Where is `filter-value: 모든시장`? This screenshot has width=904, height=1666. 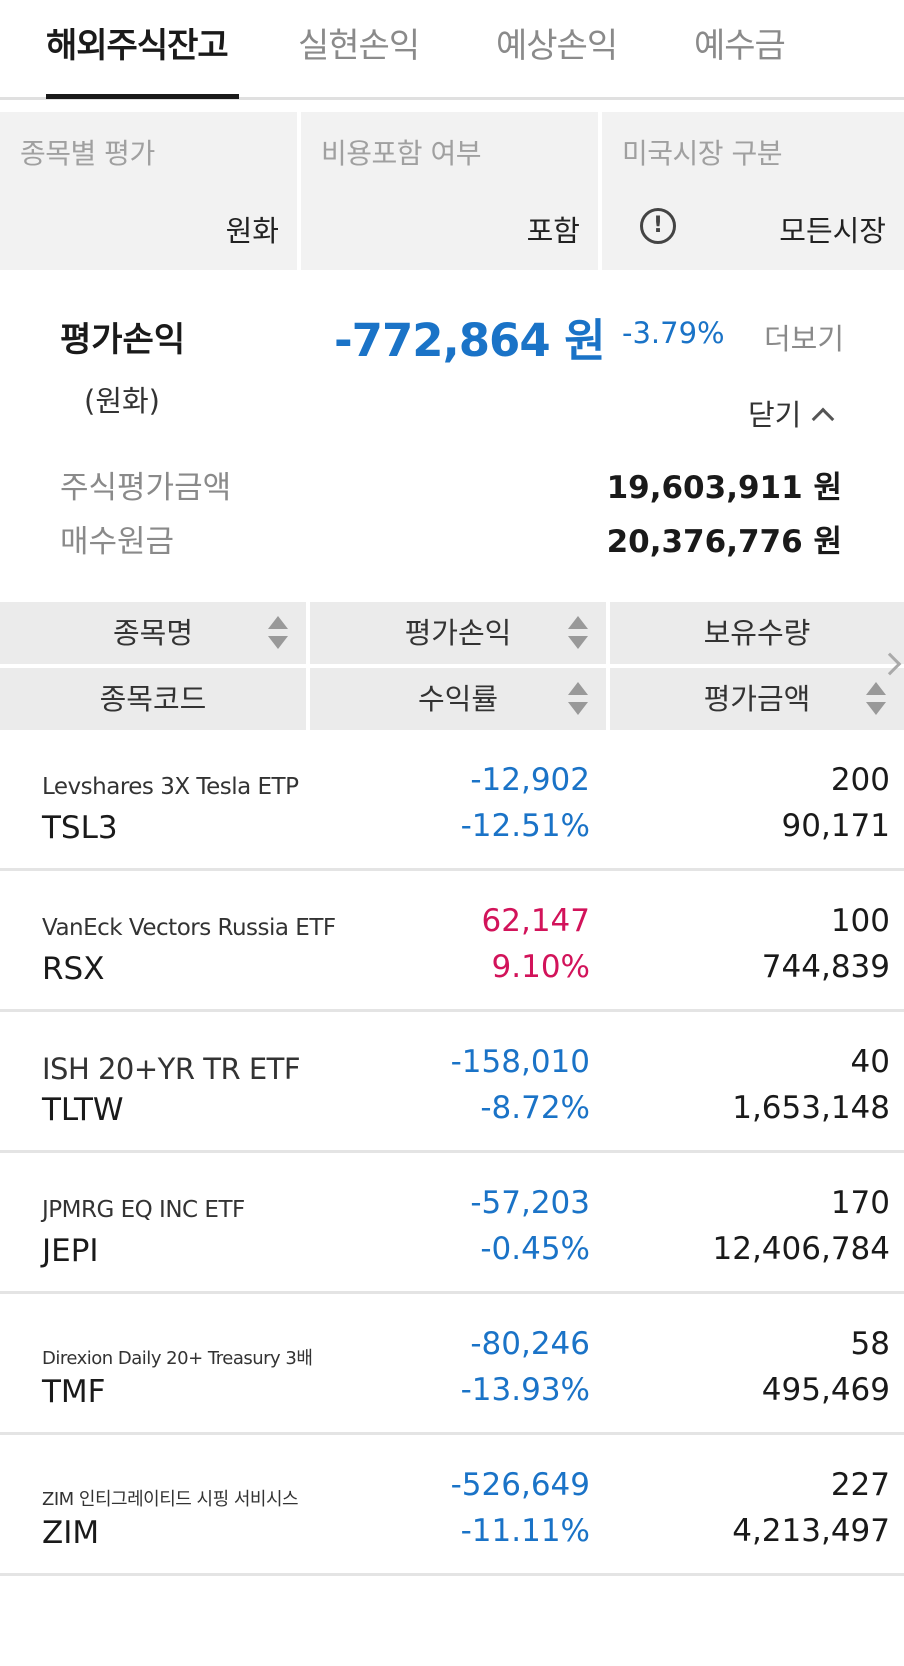 filter-value: 모든시장 is located at coordinates (832, 231).